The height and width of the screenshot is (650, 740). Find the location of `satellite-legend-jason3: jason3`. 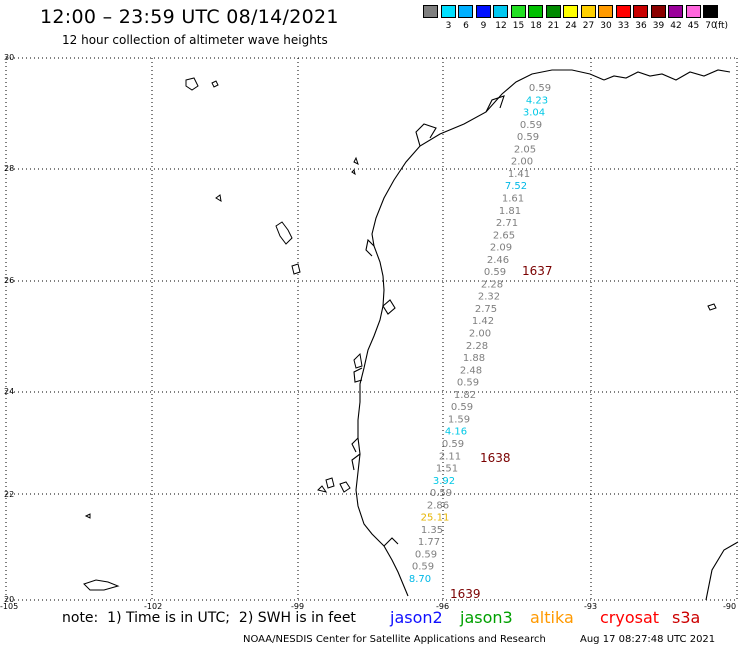

satellite-legend-jason3: jason3 is located at coordinates (486, 617).